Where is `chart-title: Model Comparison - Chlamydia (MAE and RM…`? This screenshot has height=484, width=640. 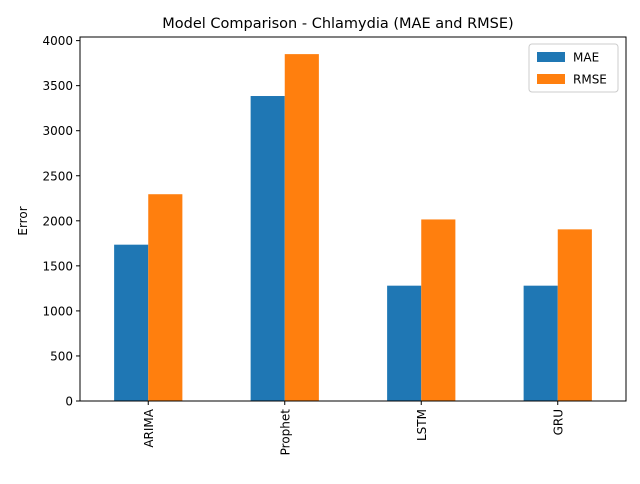
chart-title: Model Comparison - Chlamydia (MAE and RM… is located at coordinates (337, 24).